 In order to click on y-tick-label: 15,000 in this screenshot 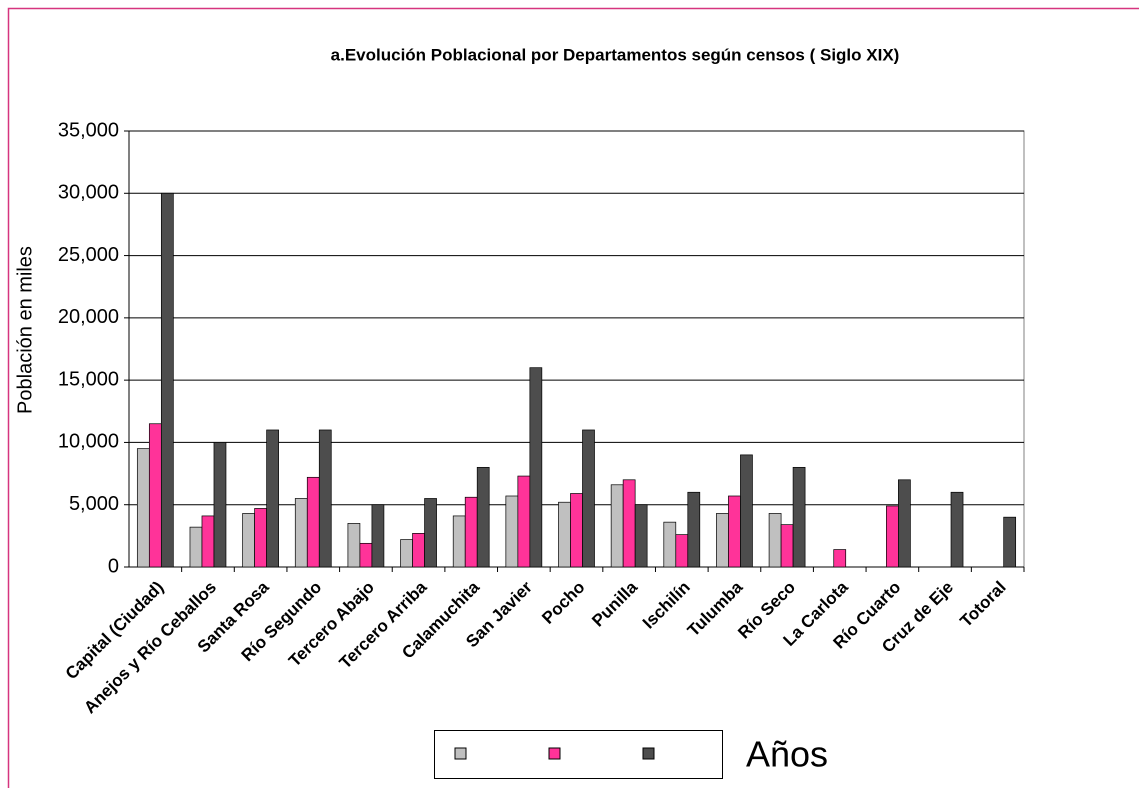, I will do `click(88, 379)`.